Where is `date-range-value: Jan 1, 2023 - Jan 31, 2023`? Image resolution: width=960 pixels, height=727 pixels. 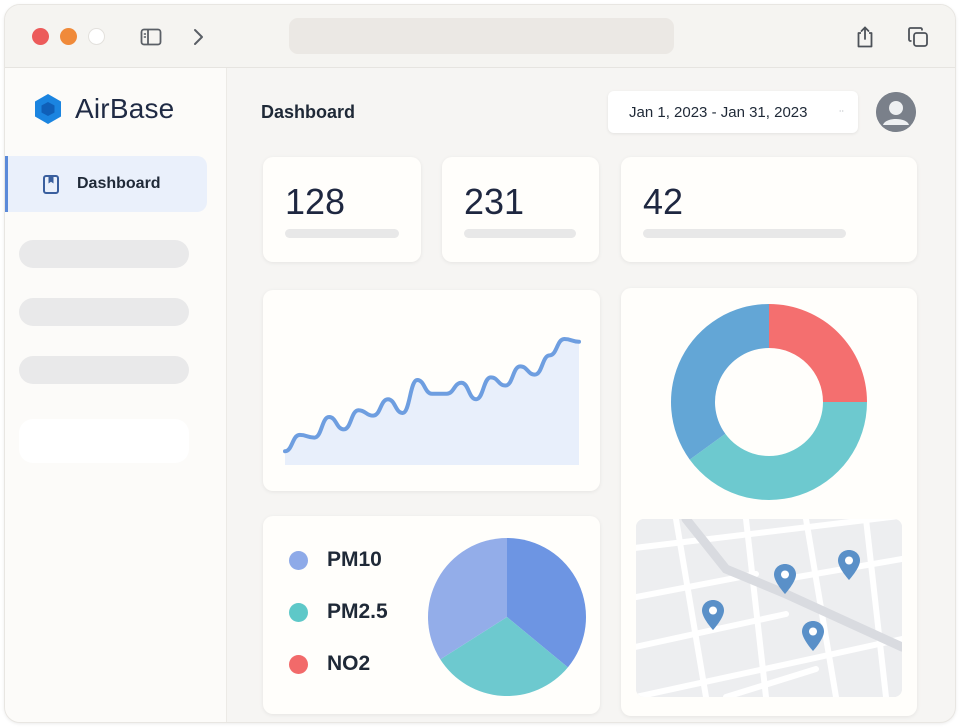 date-range-value: Jan 1, 2023 - Jan 31, 2023 is located at coordinates (718, 112).